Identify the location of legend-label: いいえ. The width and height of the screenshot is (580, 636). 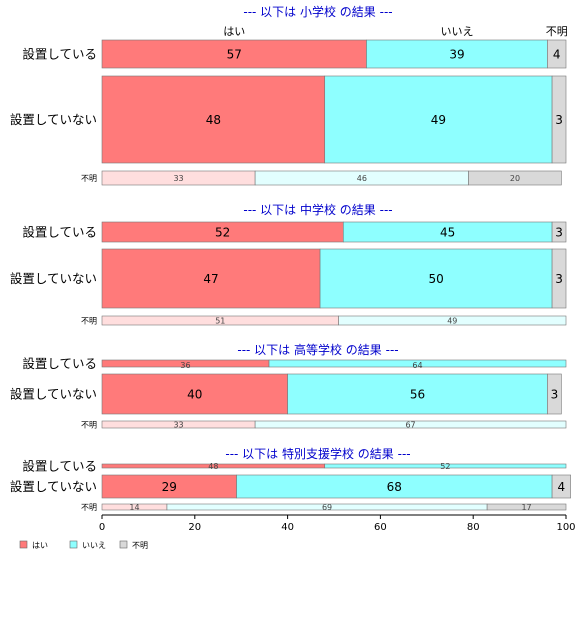
(94, 545).